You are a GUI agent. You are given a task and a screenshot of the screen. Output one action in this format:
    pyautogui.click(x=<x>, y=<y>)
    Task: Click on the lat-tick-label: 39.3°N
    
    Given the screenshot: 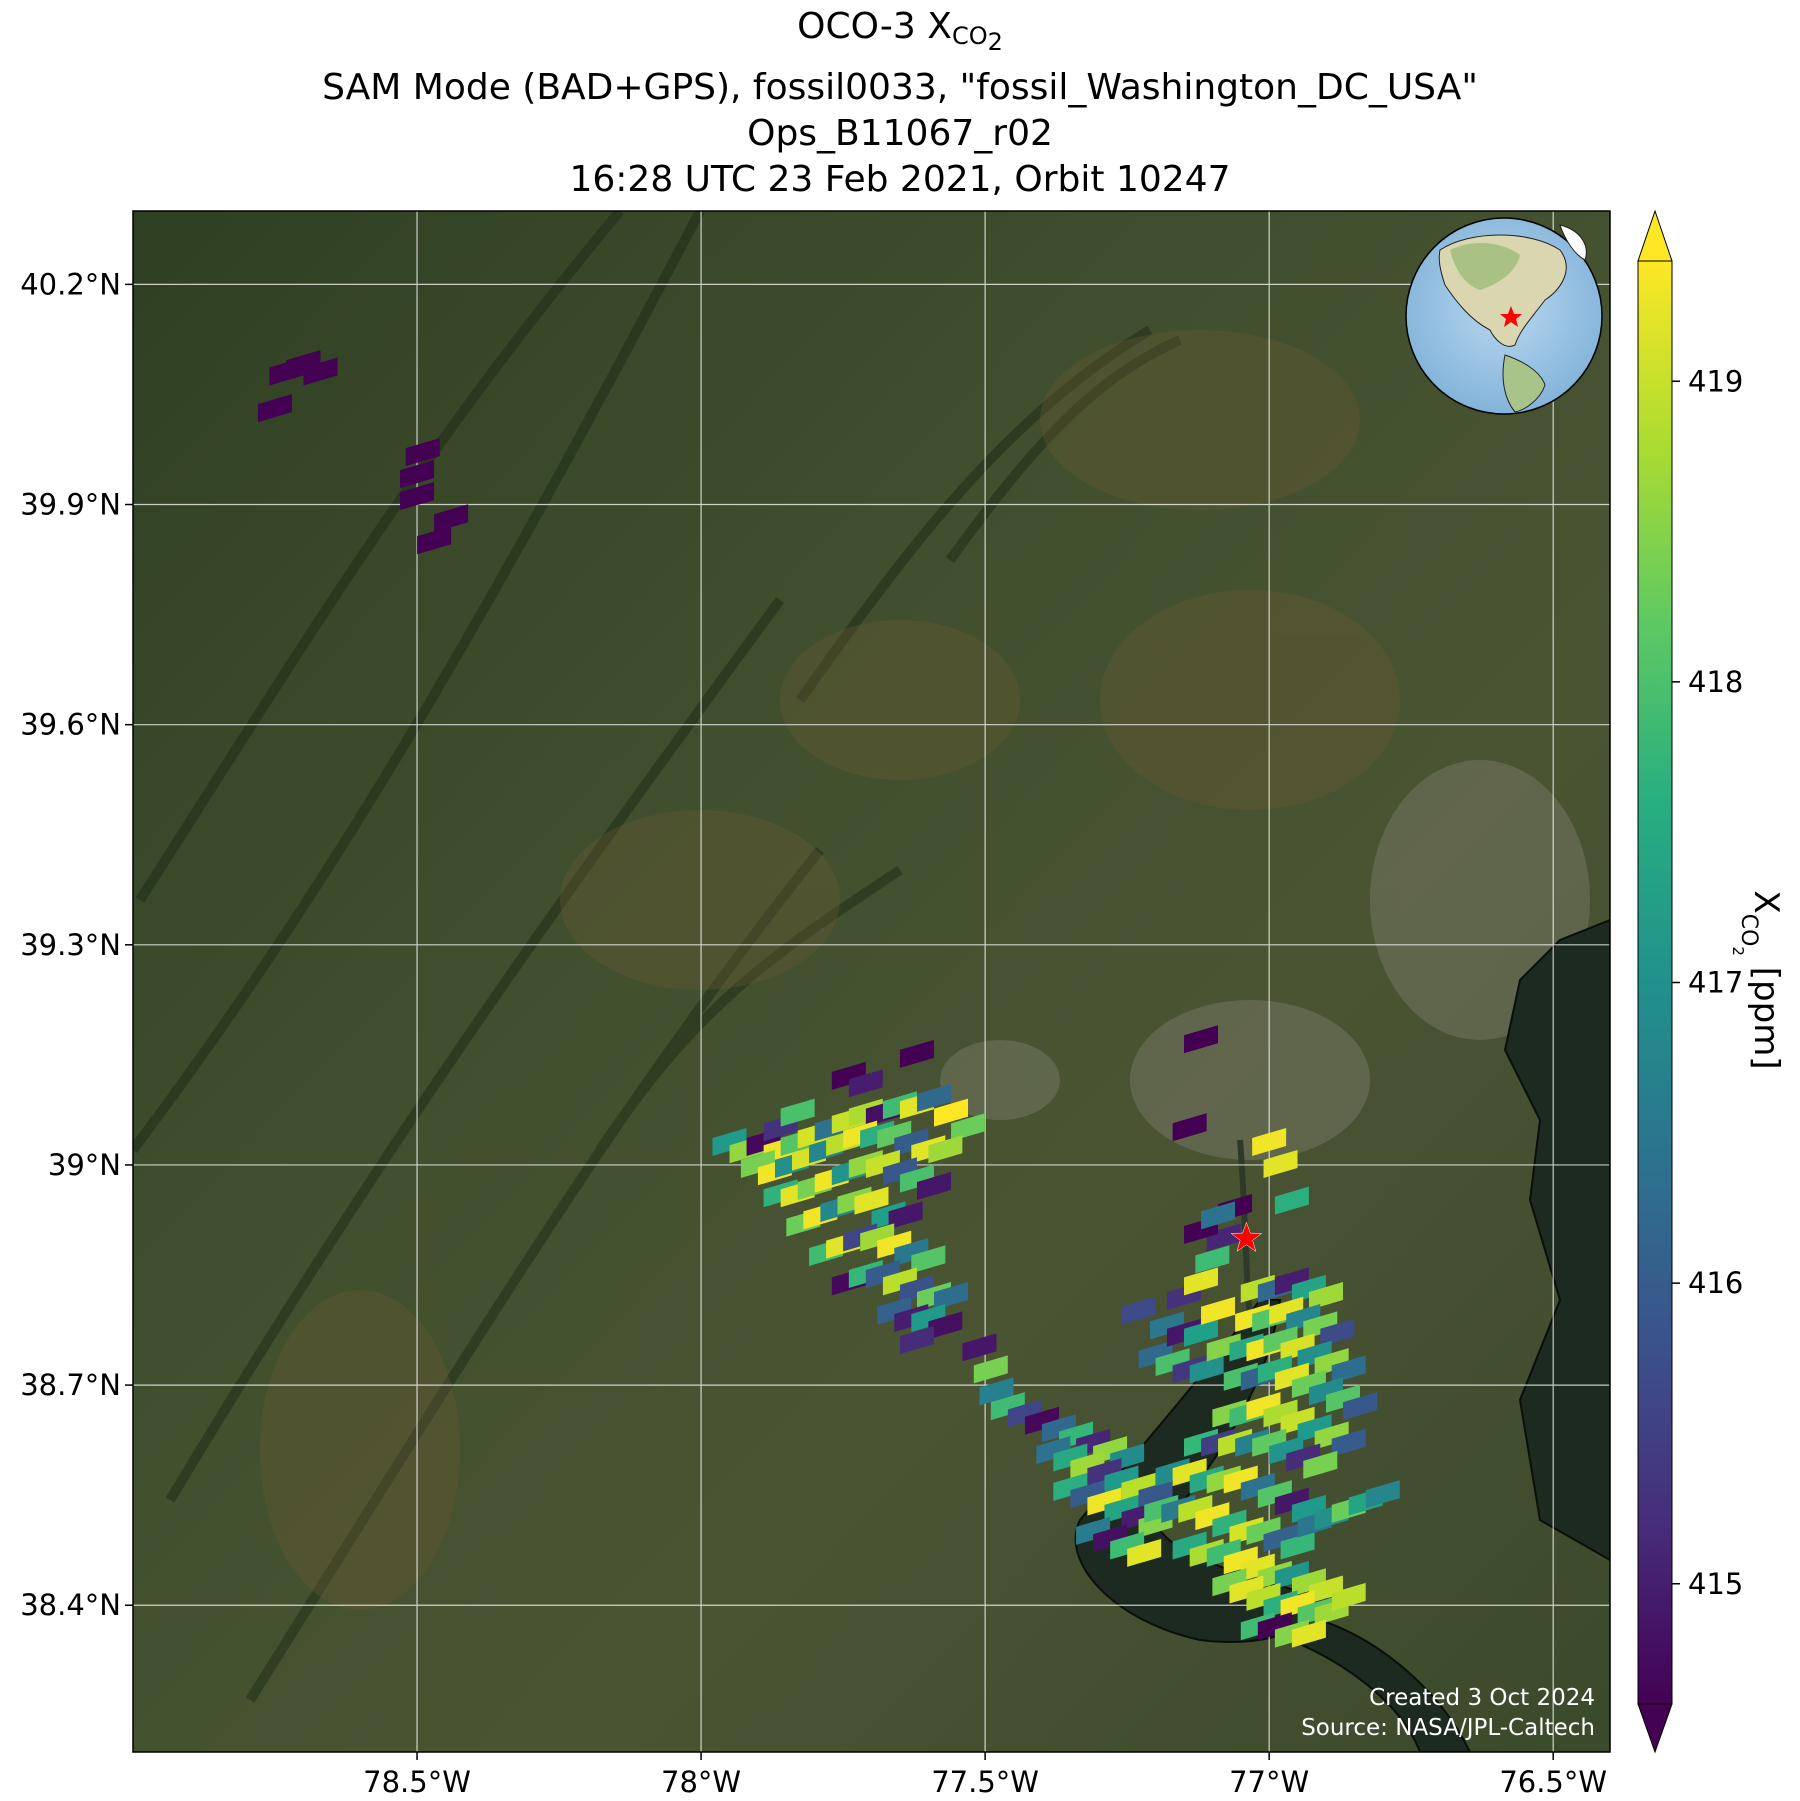 What is the action you would take?
    pyautogui.click(x=70, y=945)
    